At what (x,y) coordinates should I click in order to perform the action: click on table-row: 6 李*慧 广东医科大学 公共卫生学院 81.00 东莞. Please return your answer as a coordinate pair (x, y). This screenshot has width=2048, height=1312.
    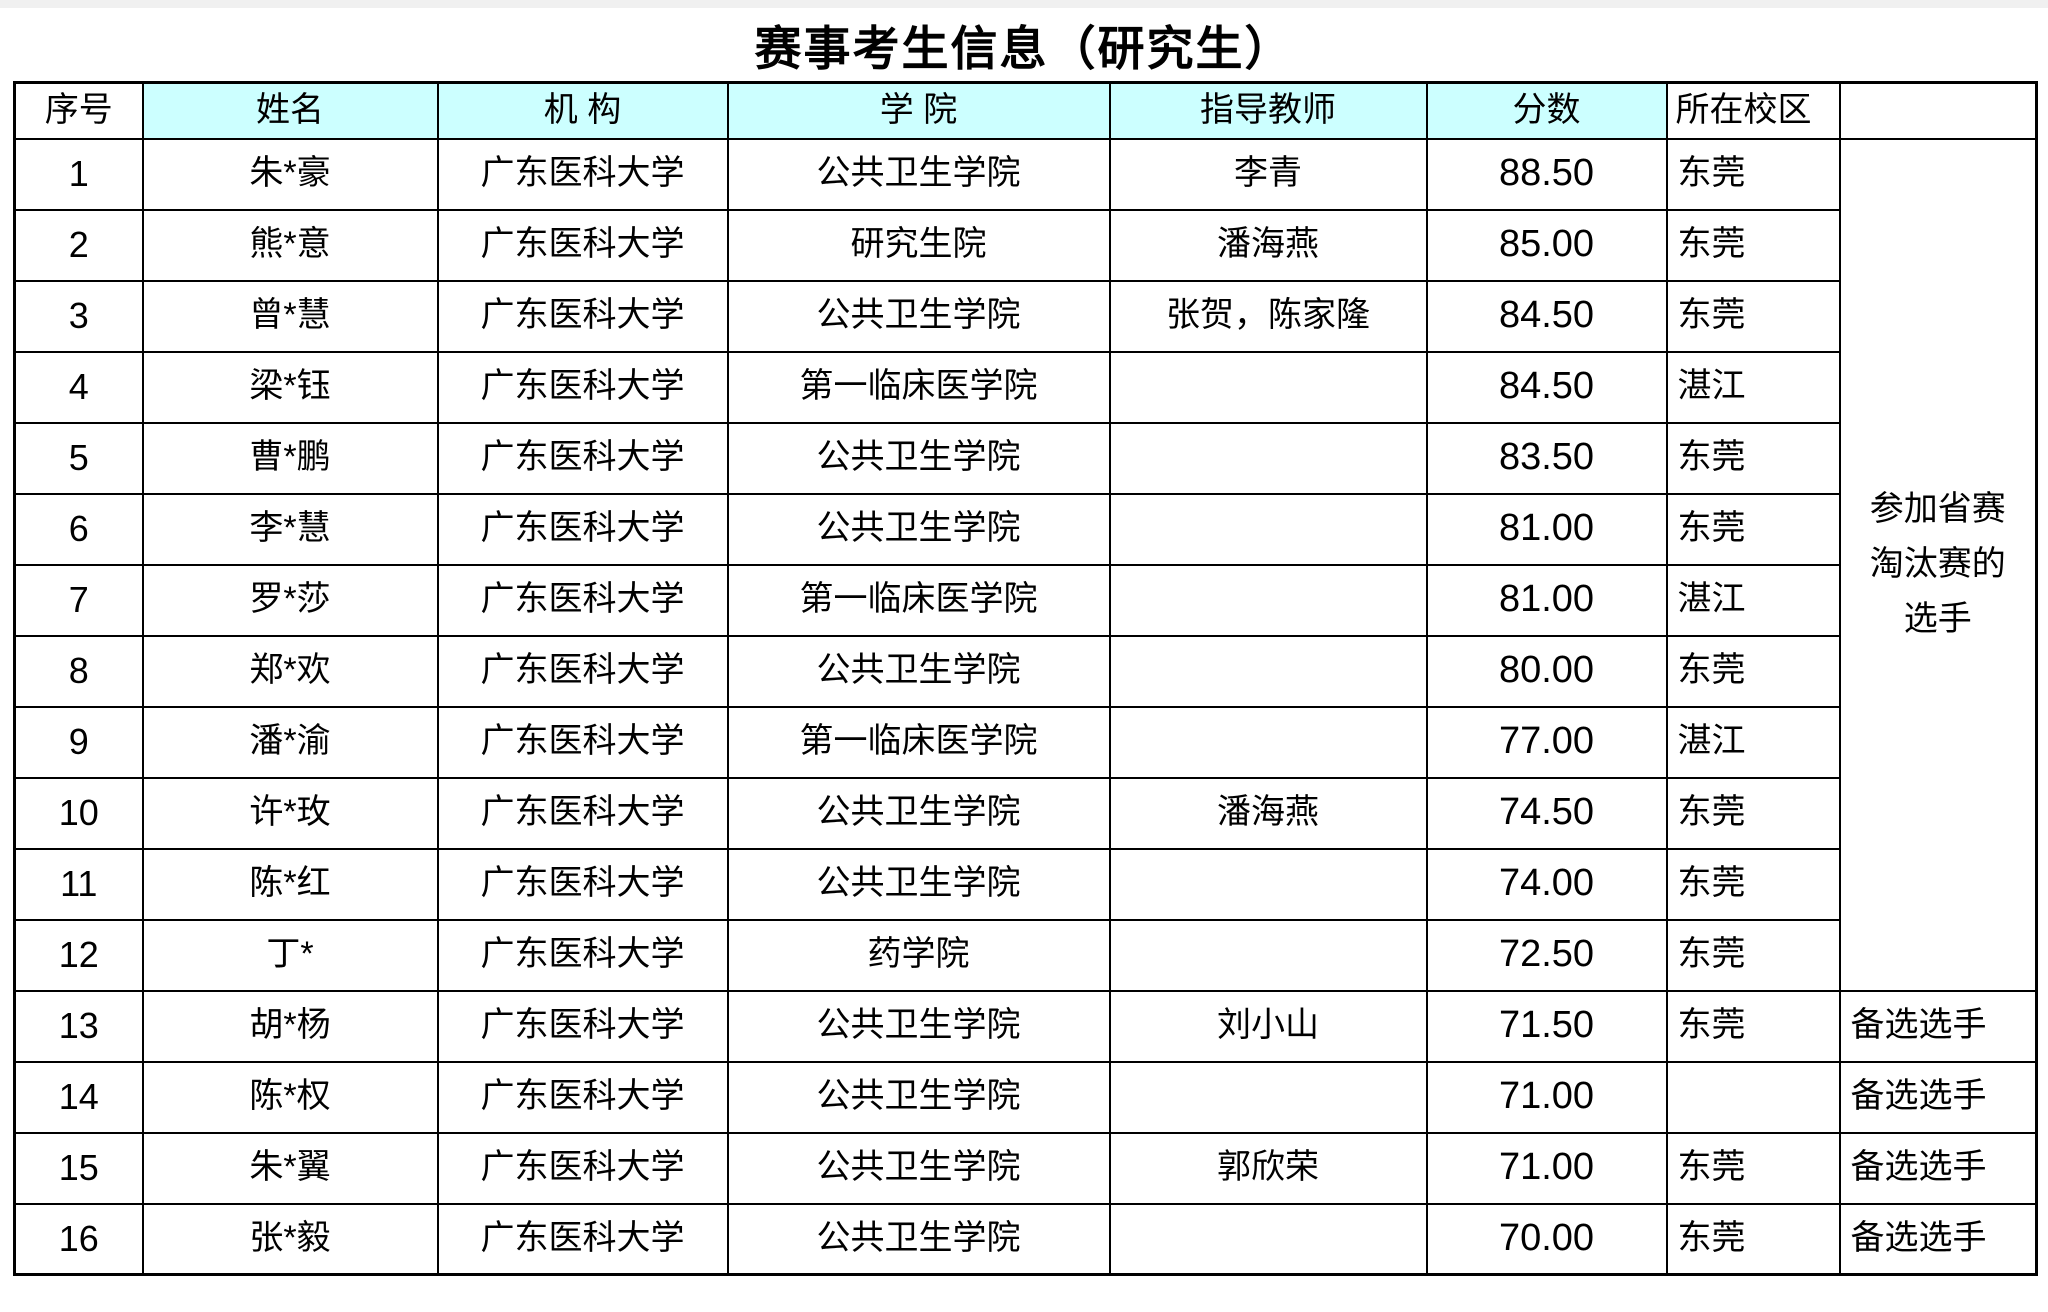
    Looking at the image, I should click on (1025, 529).